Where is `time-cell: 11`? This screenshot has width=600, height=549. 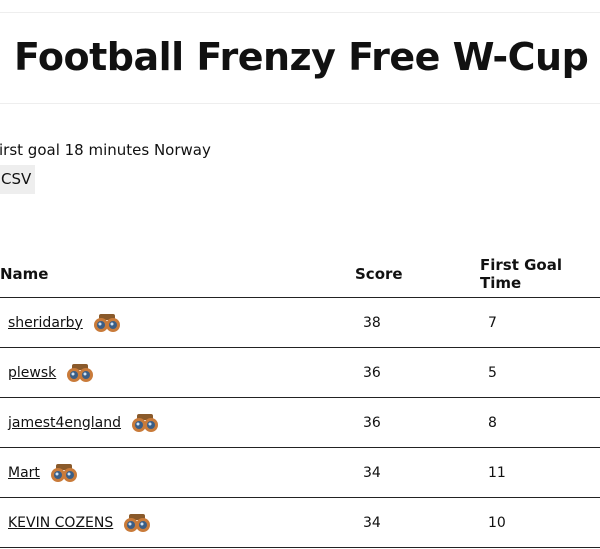 time-cell: 11 is located at coordinates (540, 472).